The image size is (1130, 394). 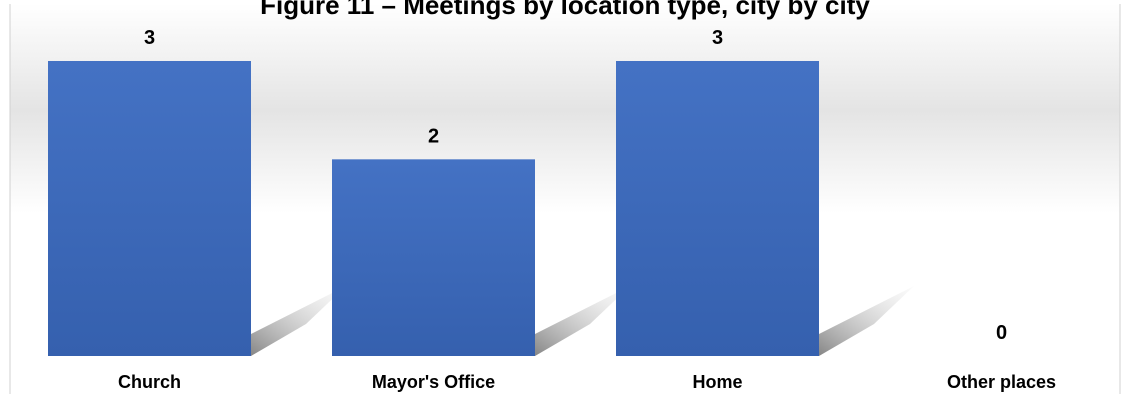 I want to click on category-labels: Church Mayor's Office Home Other places, so click(x=587, y=382).